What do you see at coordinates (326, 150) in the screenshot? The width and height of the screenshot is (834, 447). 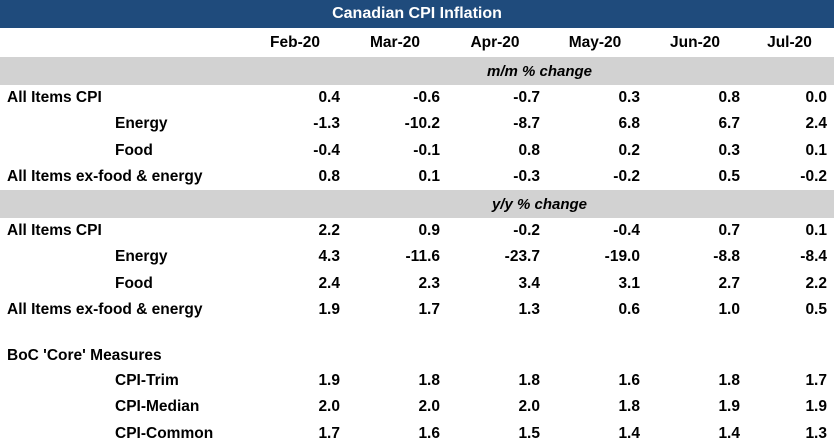 I see `cell-value: -0.4` at bounding box center [326, 150].